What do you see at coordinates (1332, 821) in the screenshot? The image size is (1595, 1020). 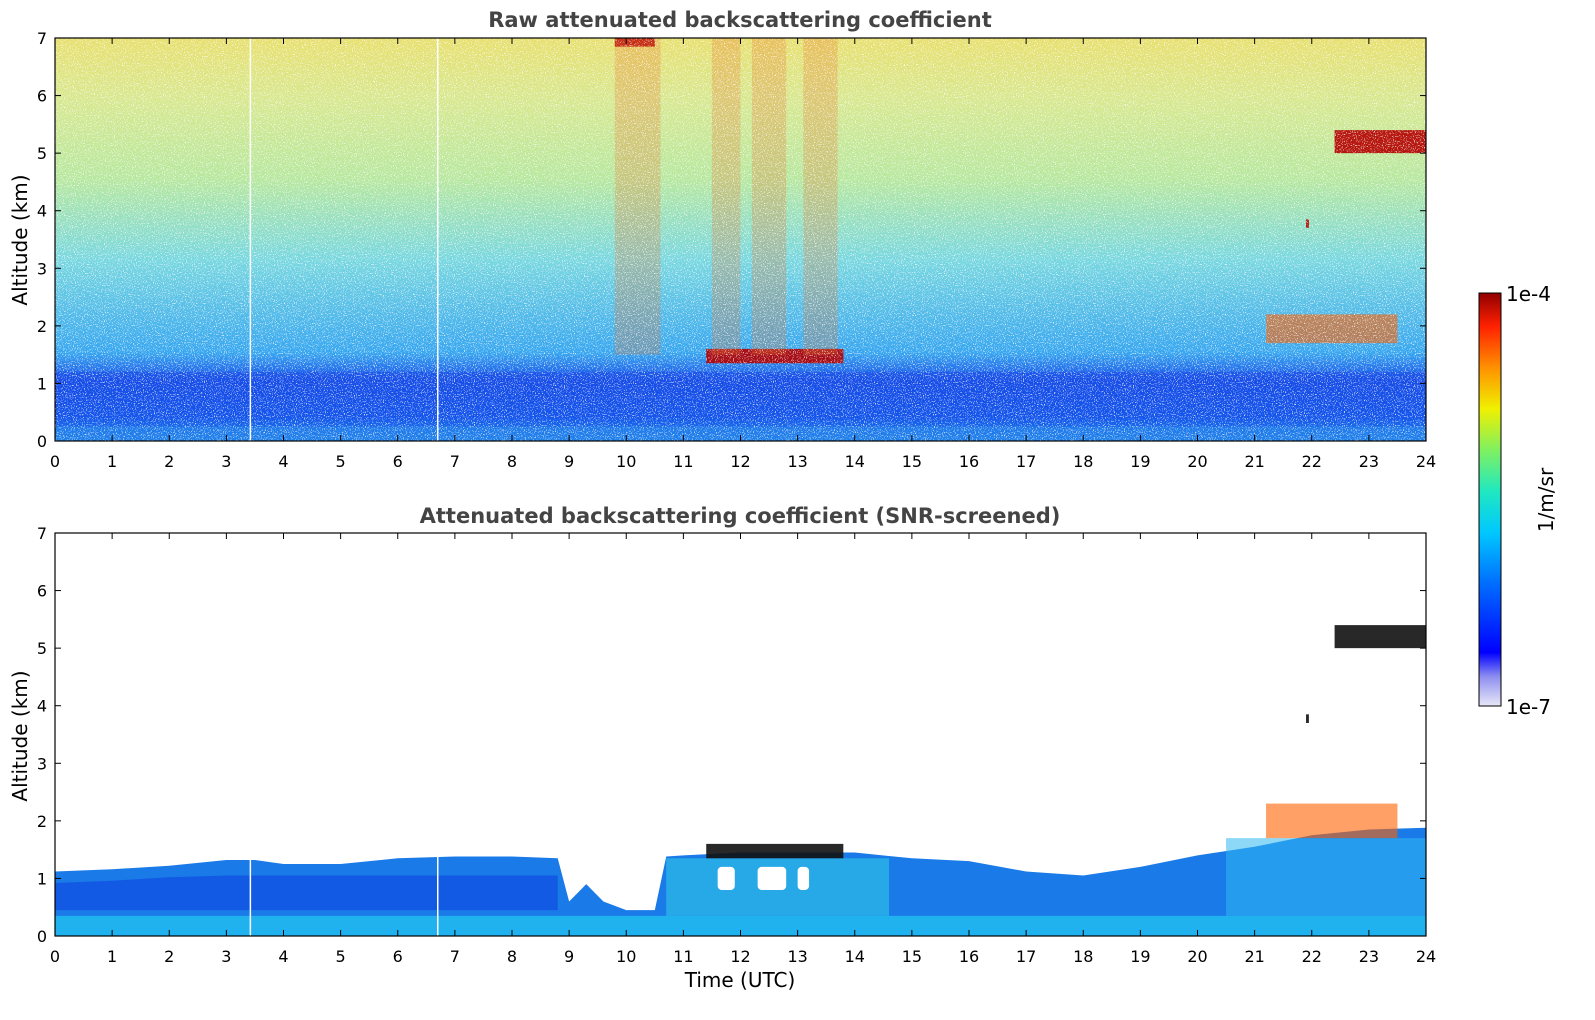 I see `feature-aerosol` at bounding box center [1332, 821].